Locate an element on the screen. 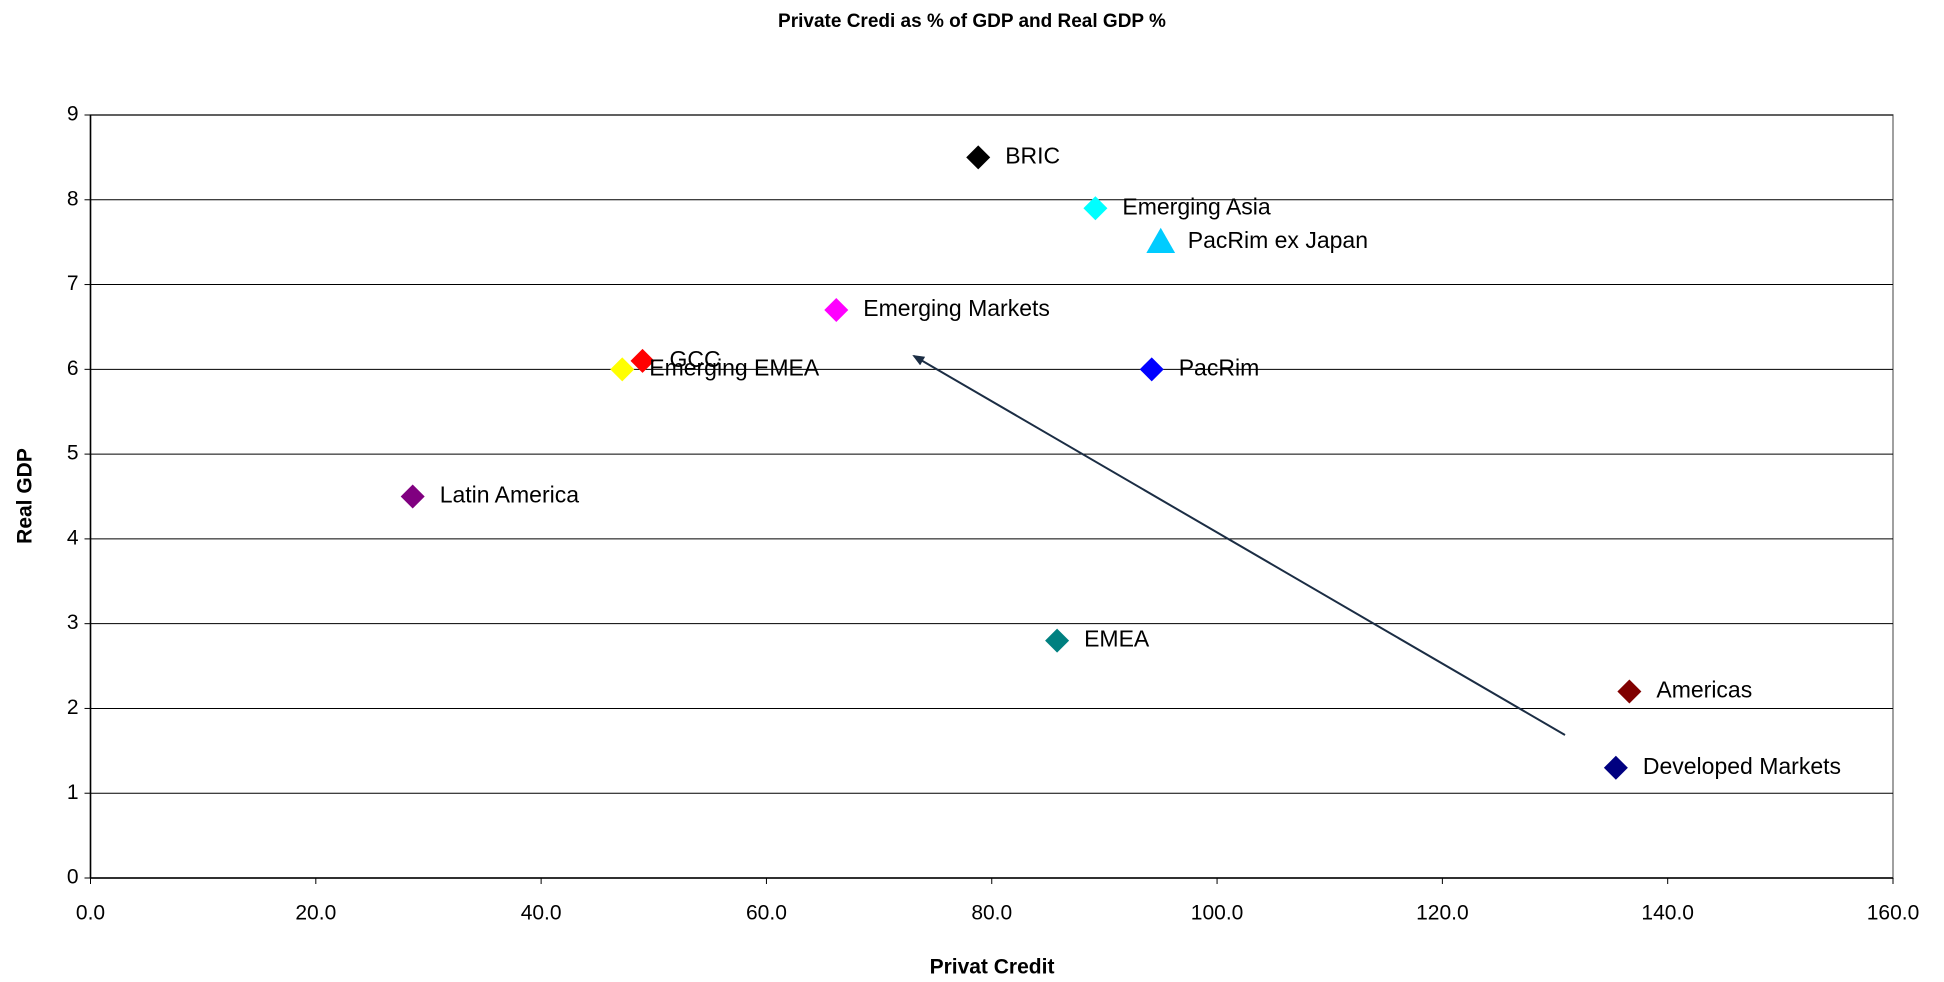  point-label: PacRim is located at coordinates (1219, 367).